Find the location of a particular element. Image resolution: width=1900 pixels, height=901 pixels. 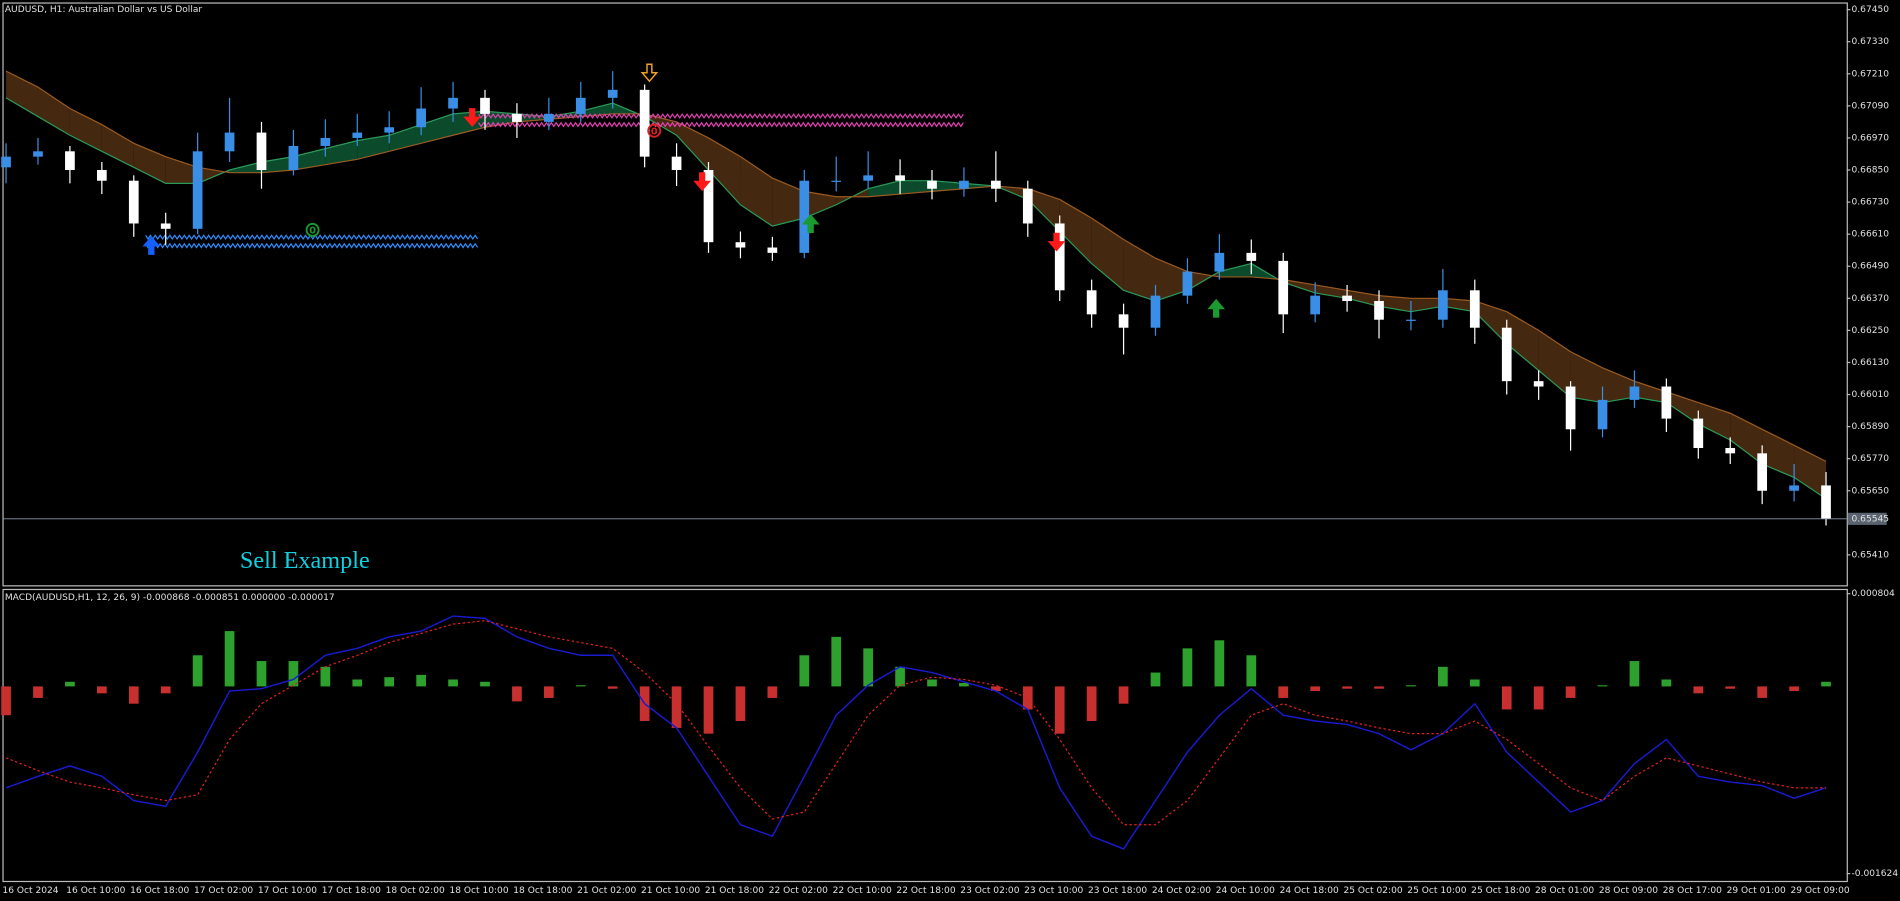

x-tick-label: 21 Oct 10:00 is located at coordinates (670, 891).